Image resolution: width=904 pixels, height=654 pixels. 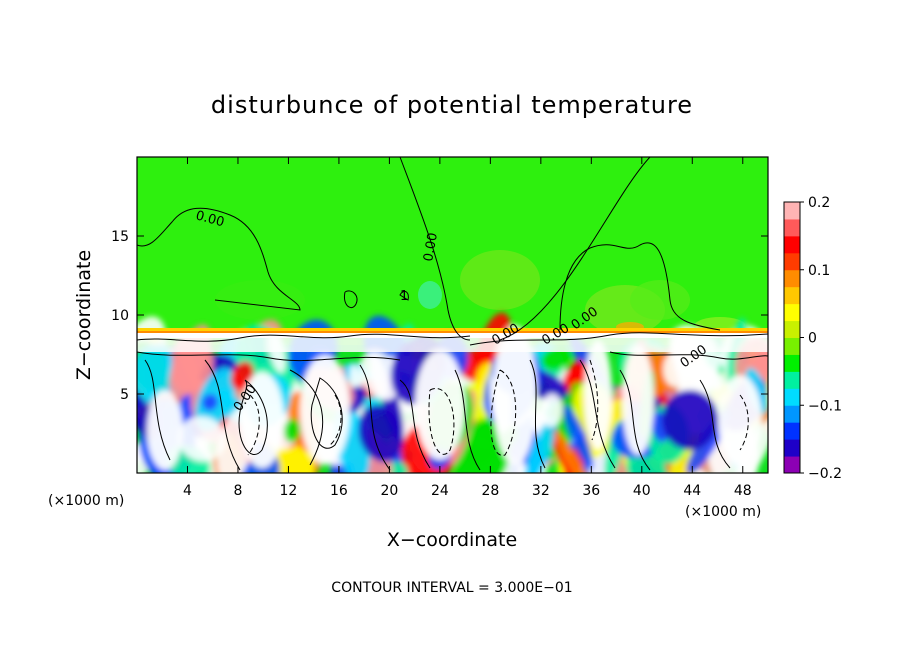 I want to click on colorbar-tick-label: −0.1, so click(x=825, y=406).